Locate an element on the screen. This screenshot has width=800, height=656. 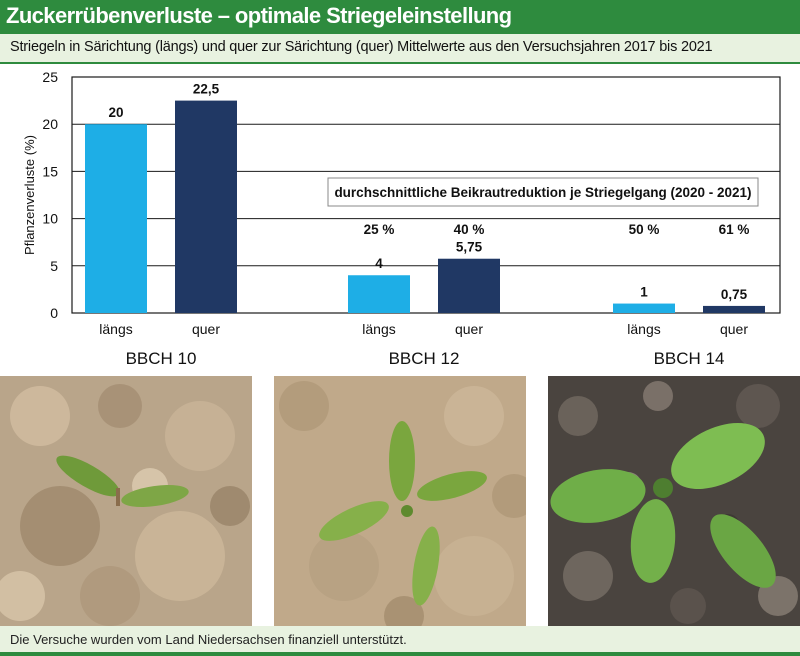
data-label: 22,5 is located at coordinates (206, 89).